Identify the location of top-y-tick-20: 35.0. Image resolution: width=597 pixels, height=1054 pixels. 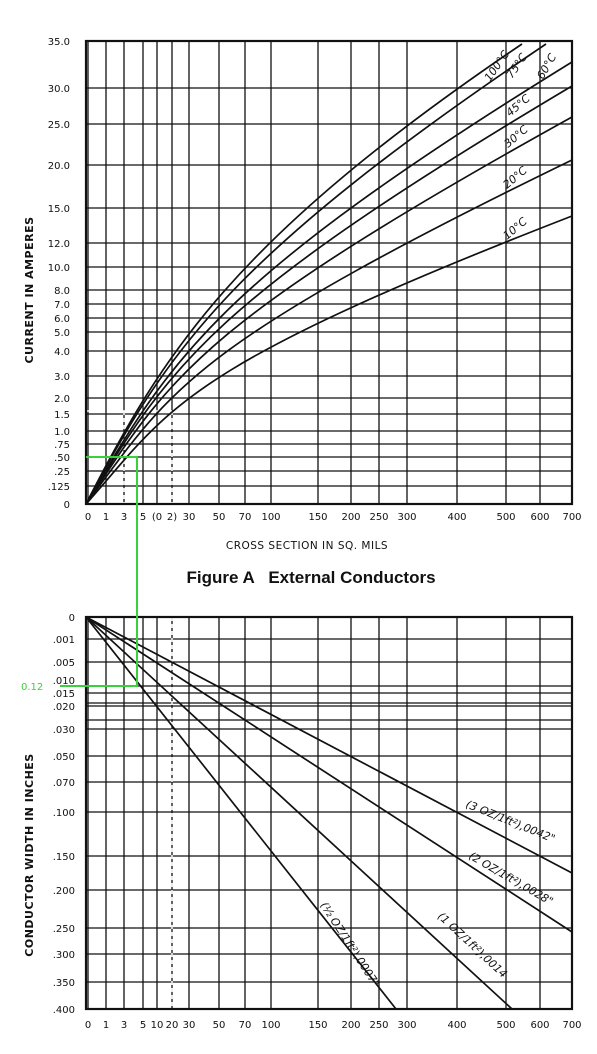
(59, 42).